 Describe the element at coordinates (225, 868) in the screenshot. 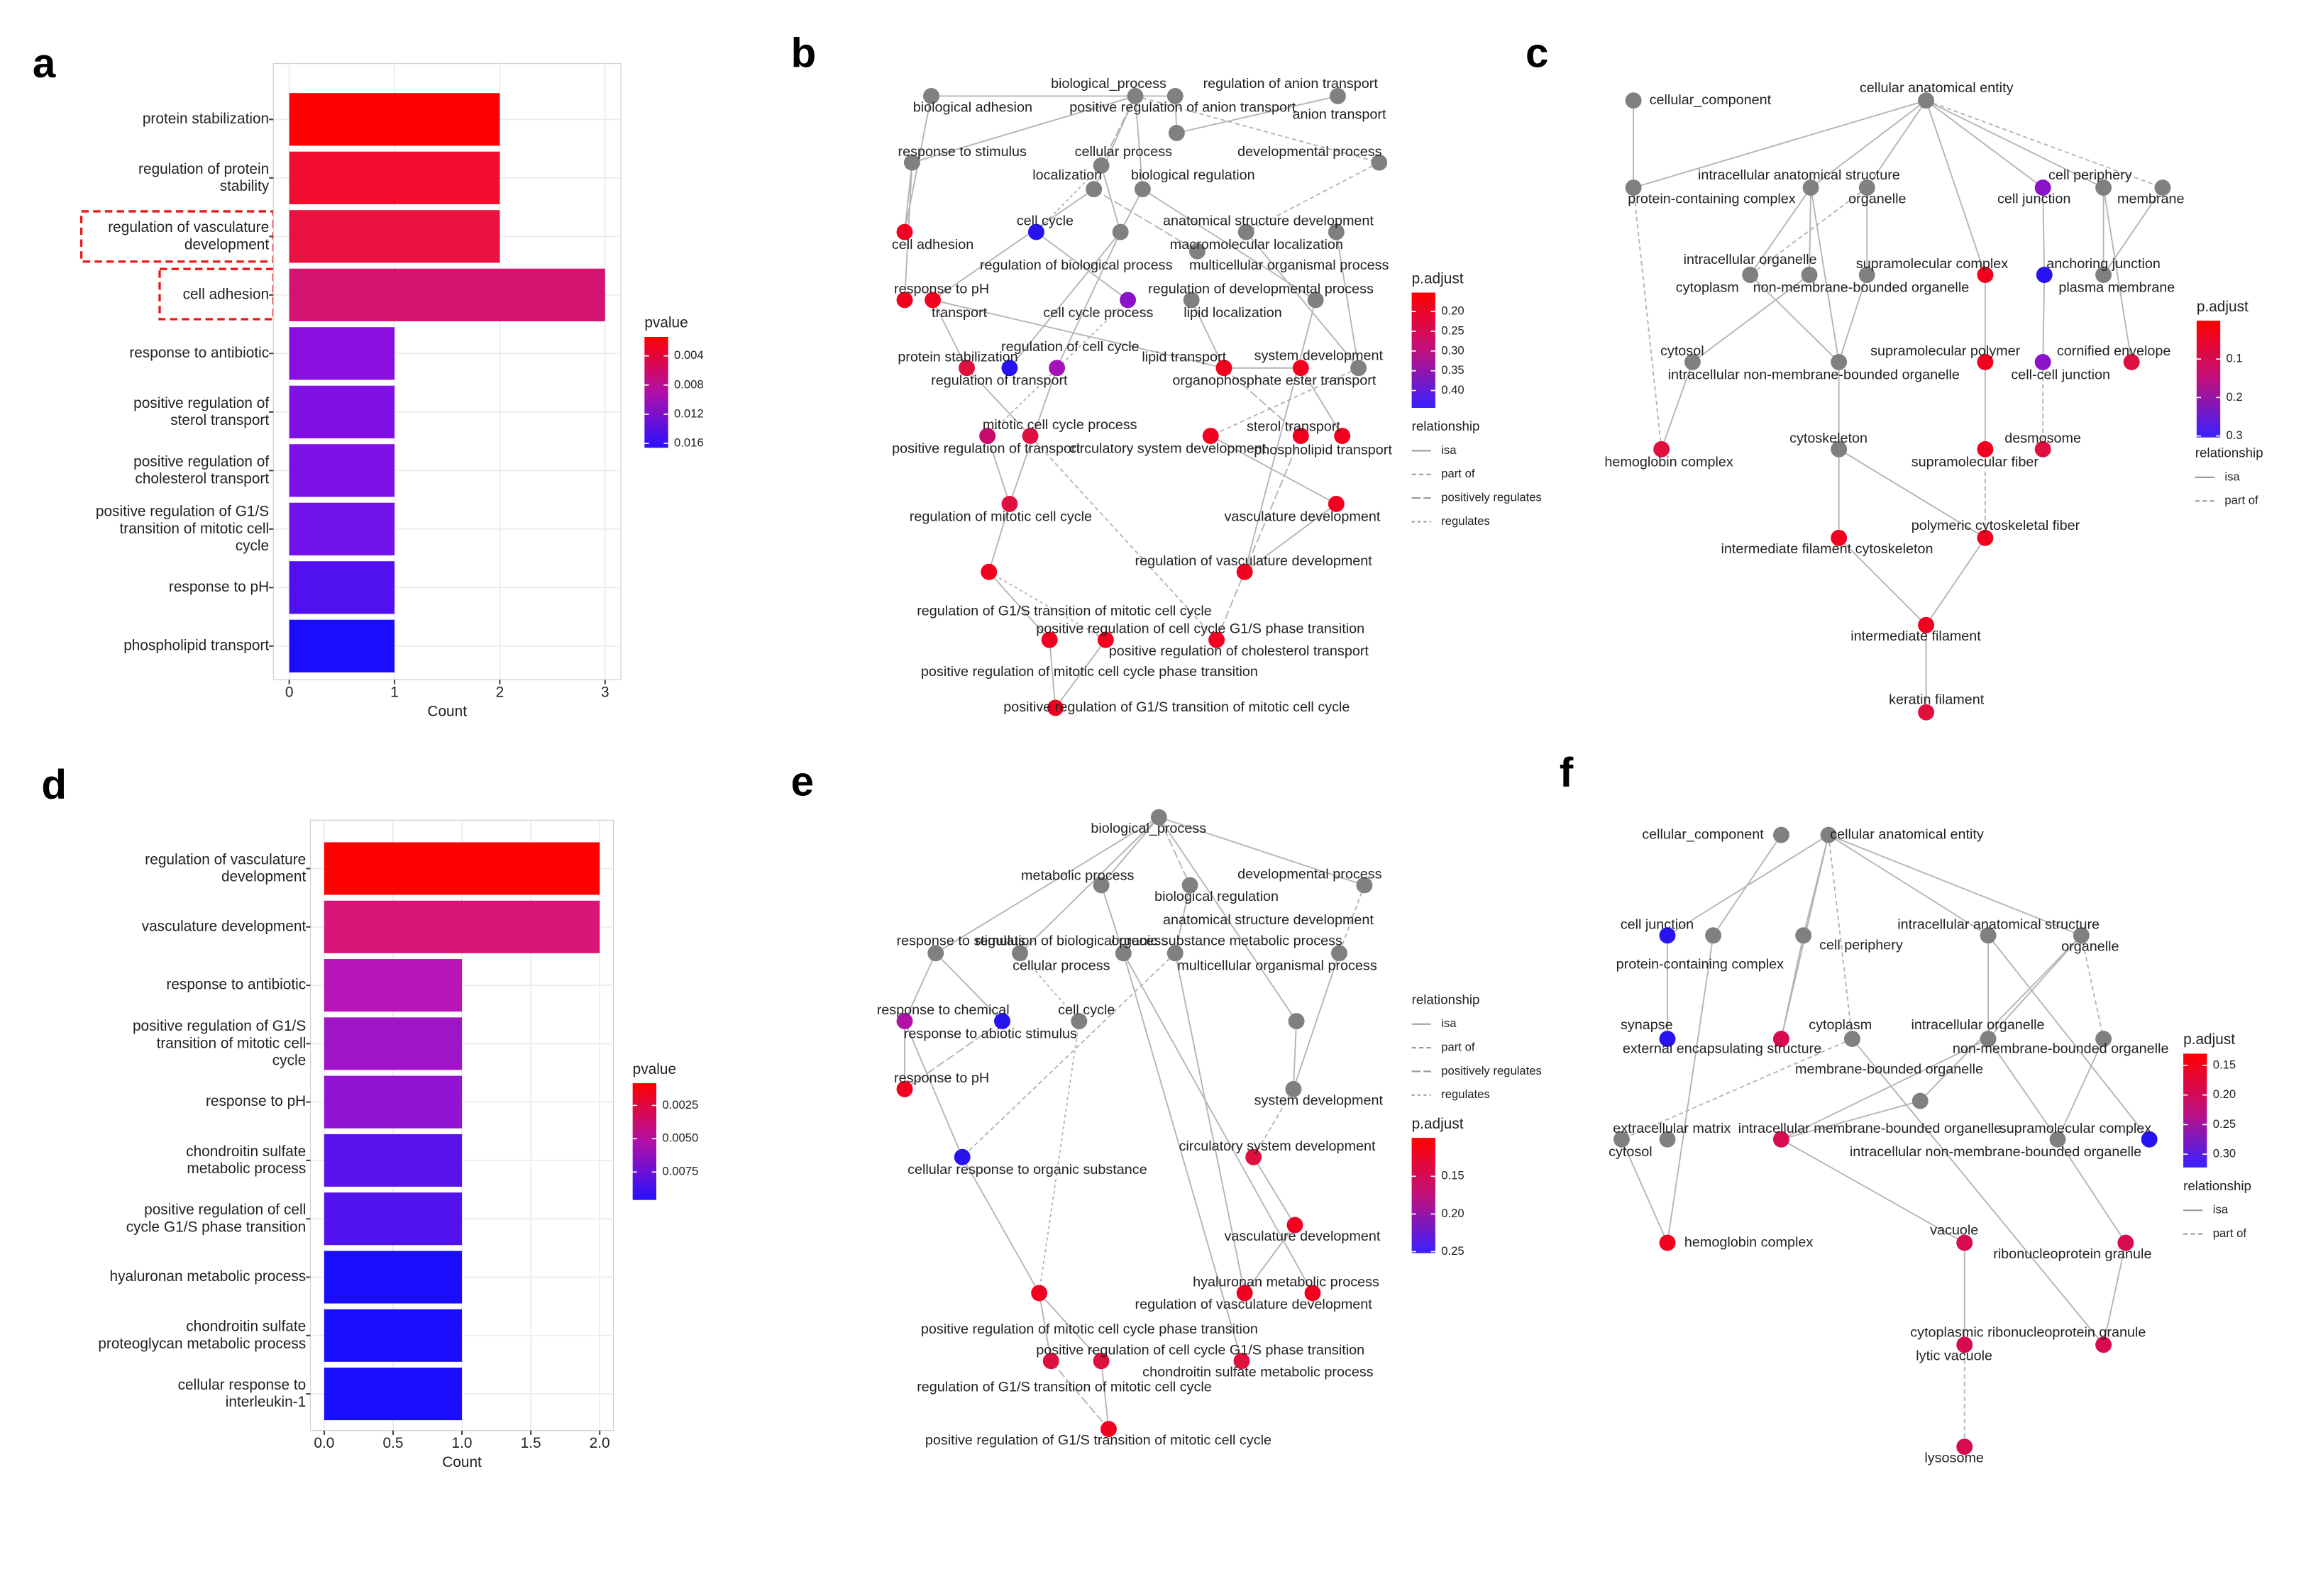

I see `y-tick-label: regulation of vasculature development` at that location.